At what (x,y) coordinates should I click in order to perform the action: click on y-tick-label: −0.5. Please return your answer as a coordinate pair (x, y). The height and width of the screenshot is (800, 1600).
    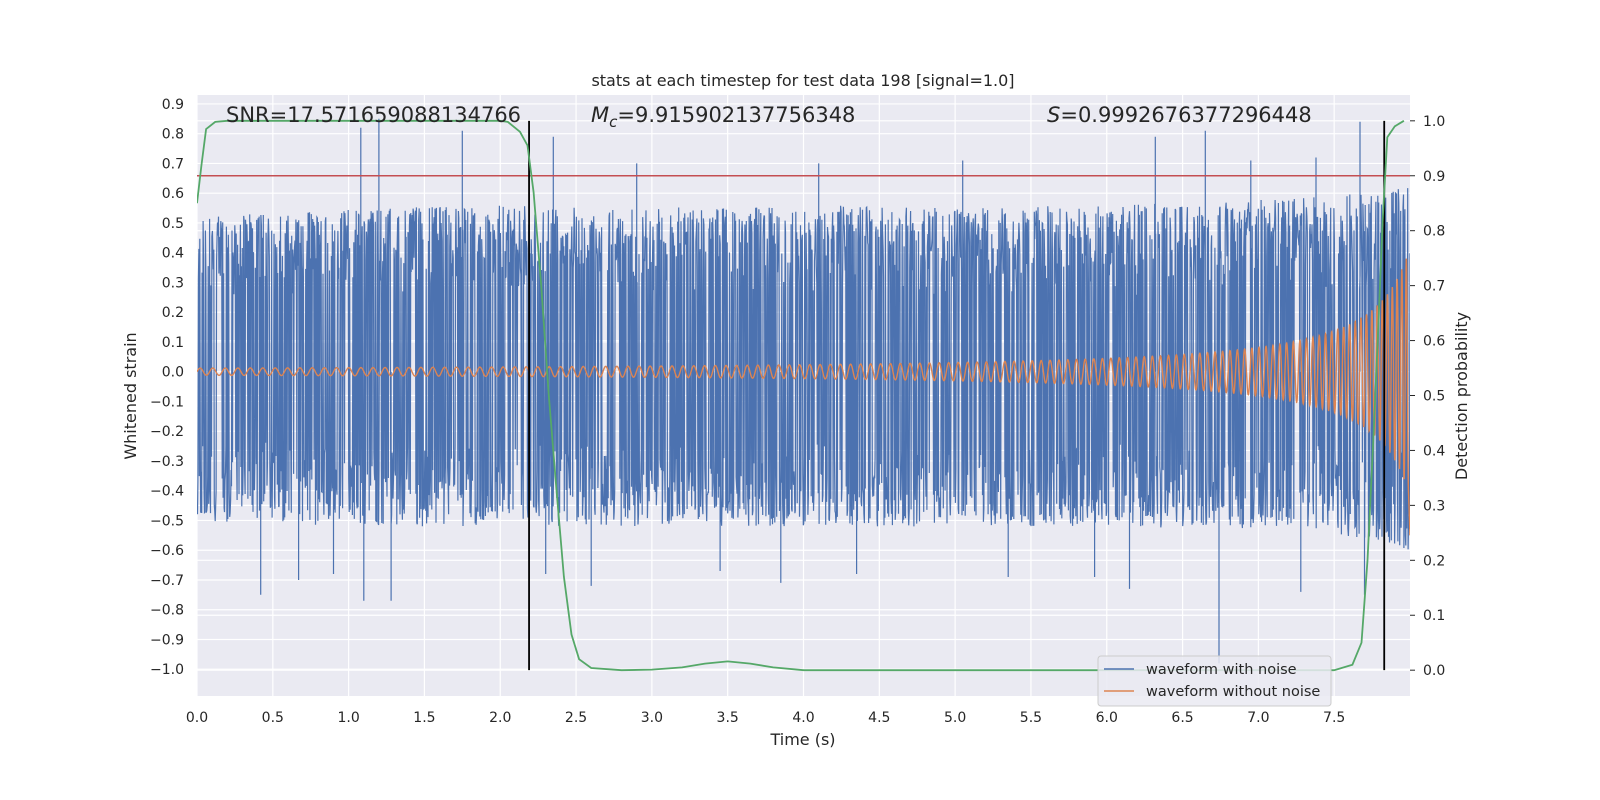
    Looking at the image, I should click on (167, 521).